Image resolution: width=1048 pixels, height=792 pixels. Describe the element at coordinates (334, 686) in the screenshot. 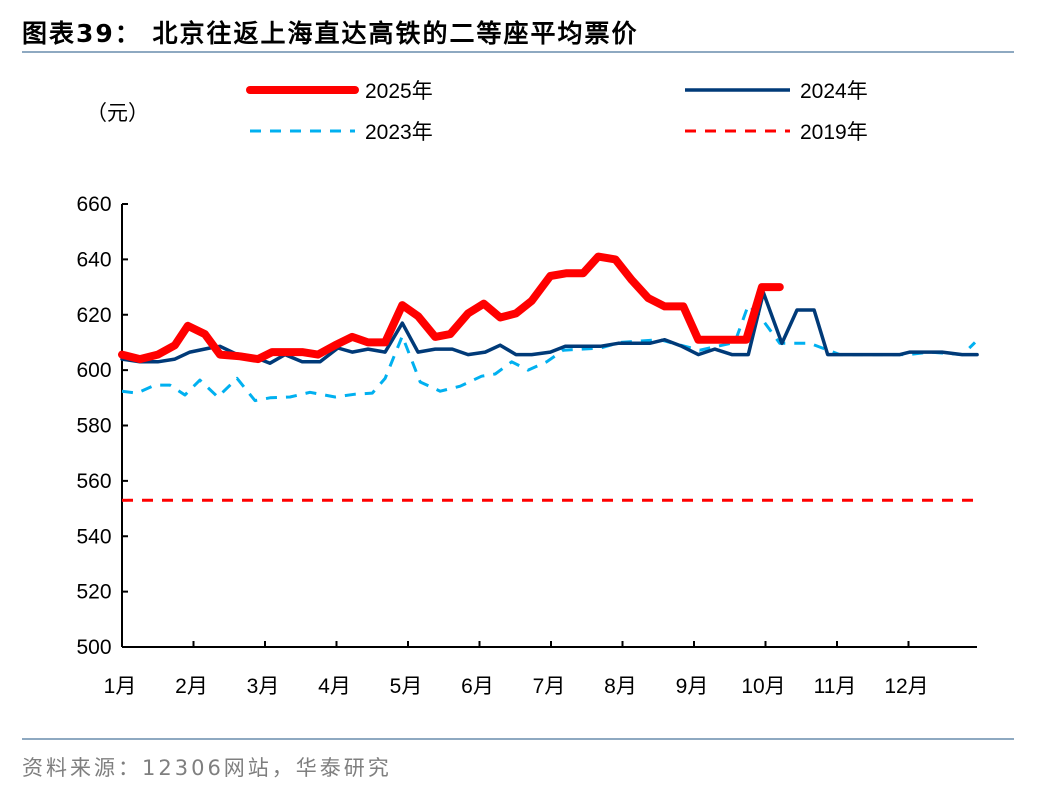

I see `x-tick-label: 4月` at that location.